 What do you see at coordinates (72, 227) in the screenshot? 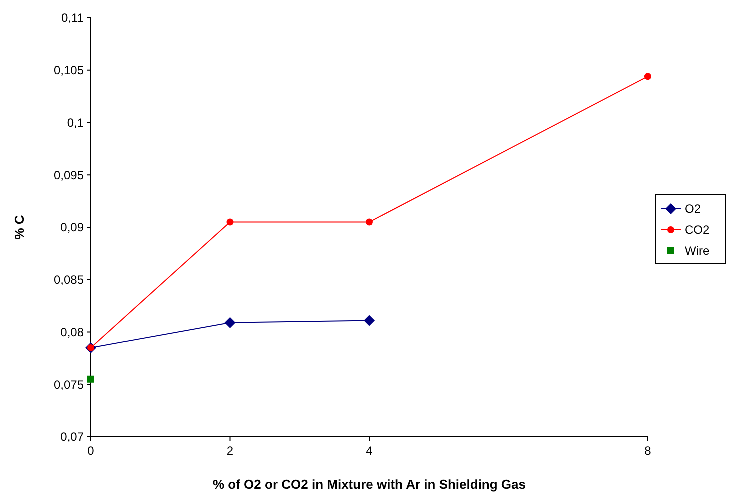
I see `y-tick-label: 0,09` at bounding box center [72, 227].